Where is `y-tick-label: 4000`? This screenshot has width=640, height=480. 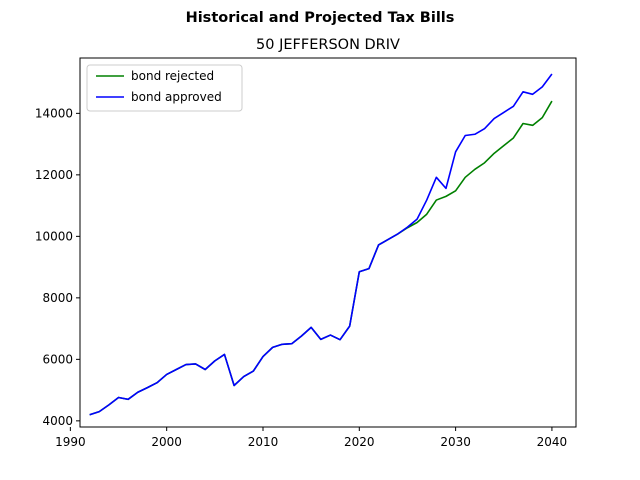 y-tick-label: 4000 is located at coordinates (57, 421).